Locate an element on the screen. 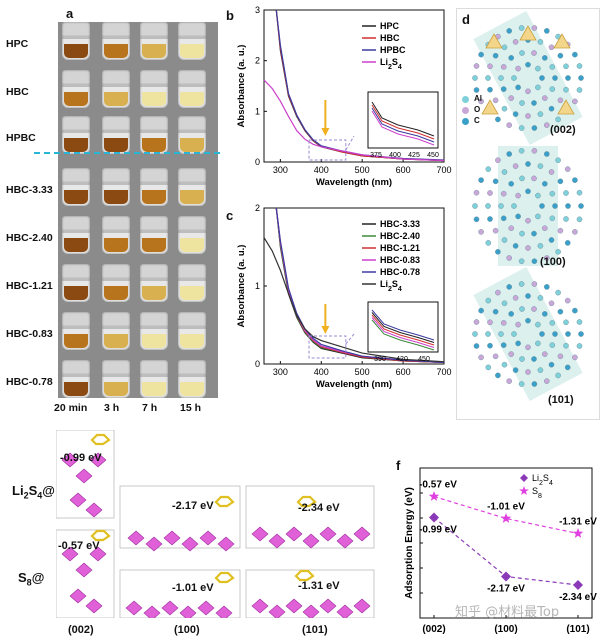 Image resolution: width=600 pixels, height=642 pixels. inset-tick-label: 420 is located at coordinates (402, 359).